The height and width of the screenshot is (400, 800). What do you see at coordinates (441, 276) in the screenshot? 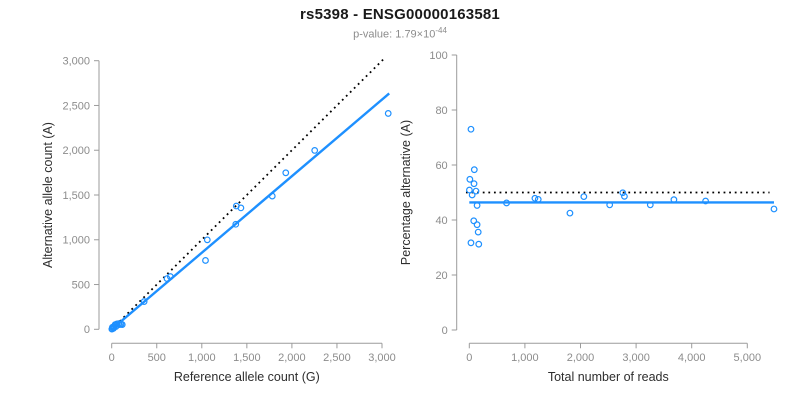
I see `y-tick-label: 20` at bounding box center [441, 276].